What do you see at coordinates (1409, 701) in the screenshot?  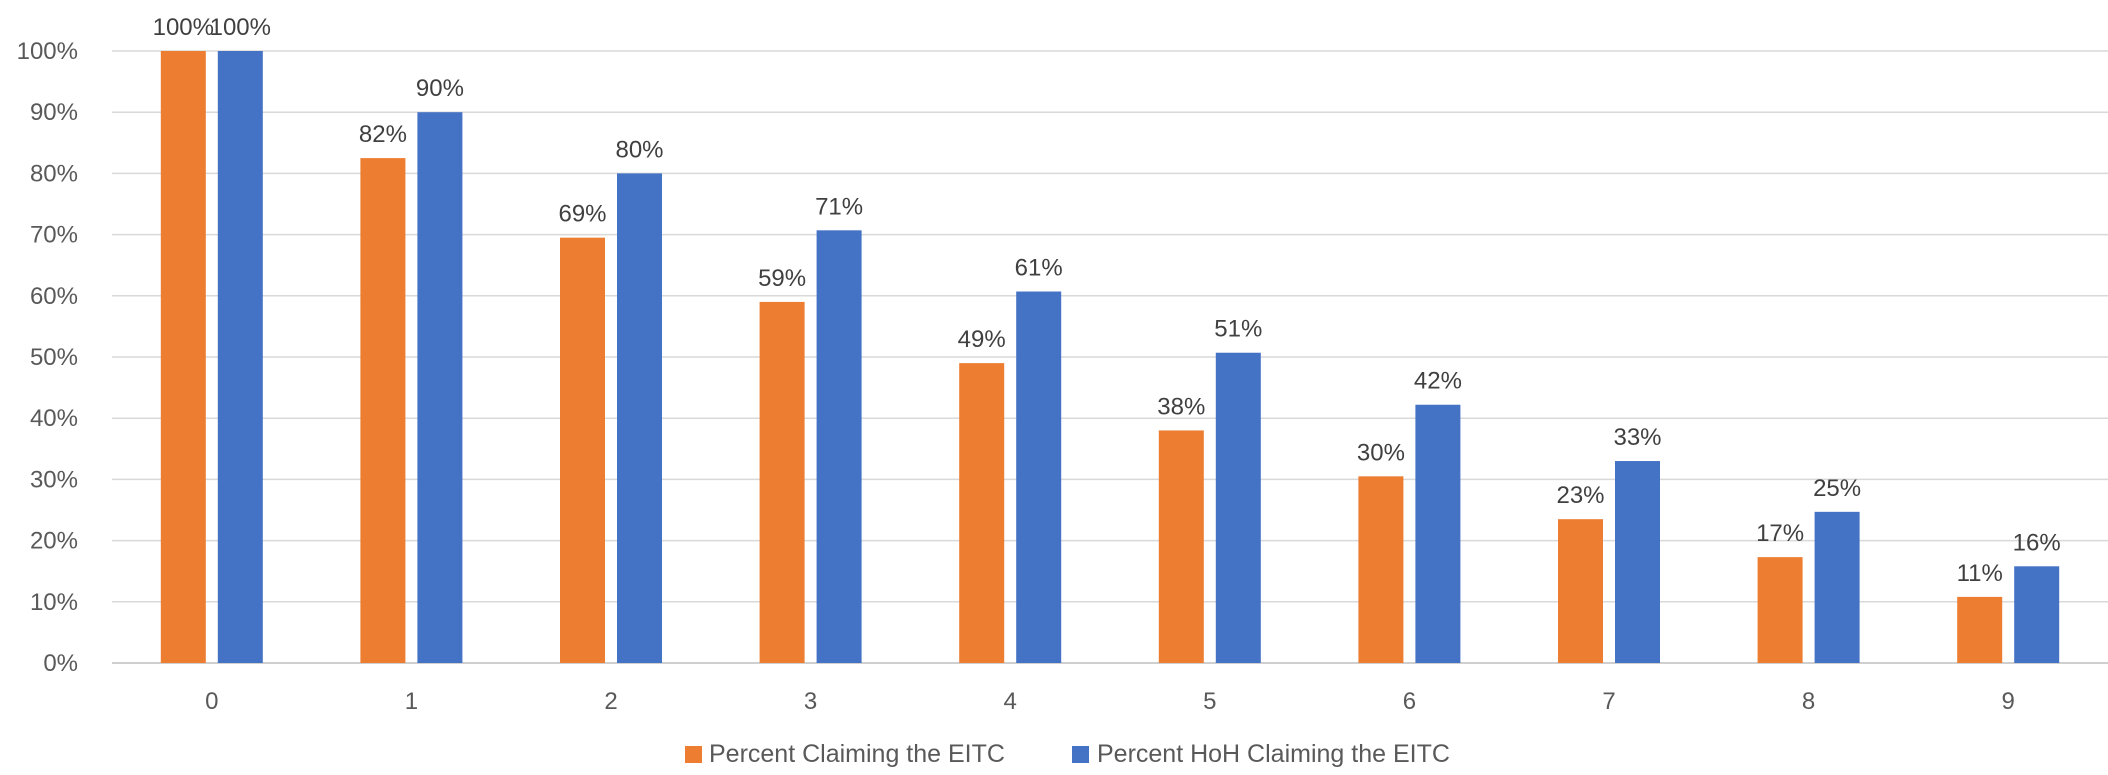 I see `x-tick-label: 6` at bounding box center [1409, 701].